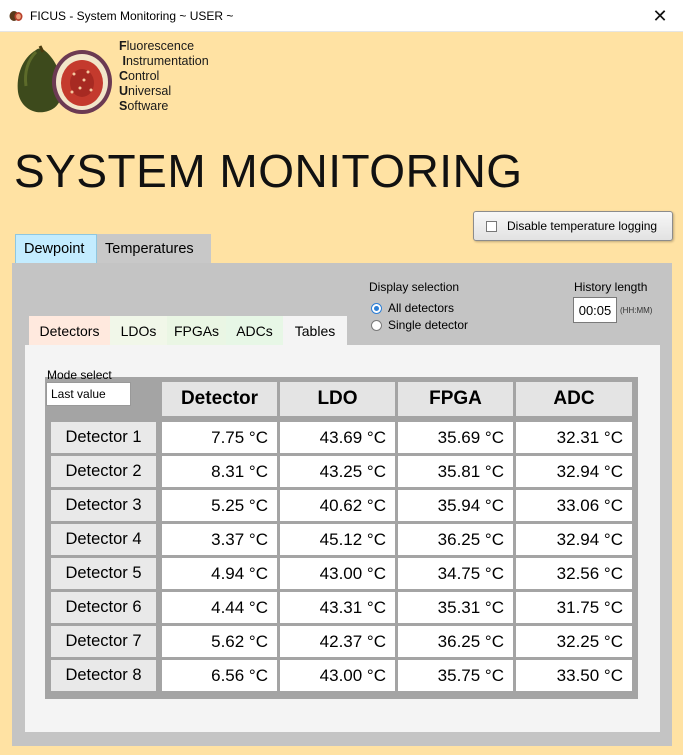 This screenshot has width=683, height=755. I want to click on disable-logging-label: Disable temperature logging, so click(582, 226).